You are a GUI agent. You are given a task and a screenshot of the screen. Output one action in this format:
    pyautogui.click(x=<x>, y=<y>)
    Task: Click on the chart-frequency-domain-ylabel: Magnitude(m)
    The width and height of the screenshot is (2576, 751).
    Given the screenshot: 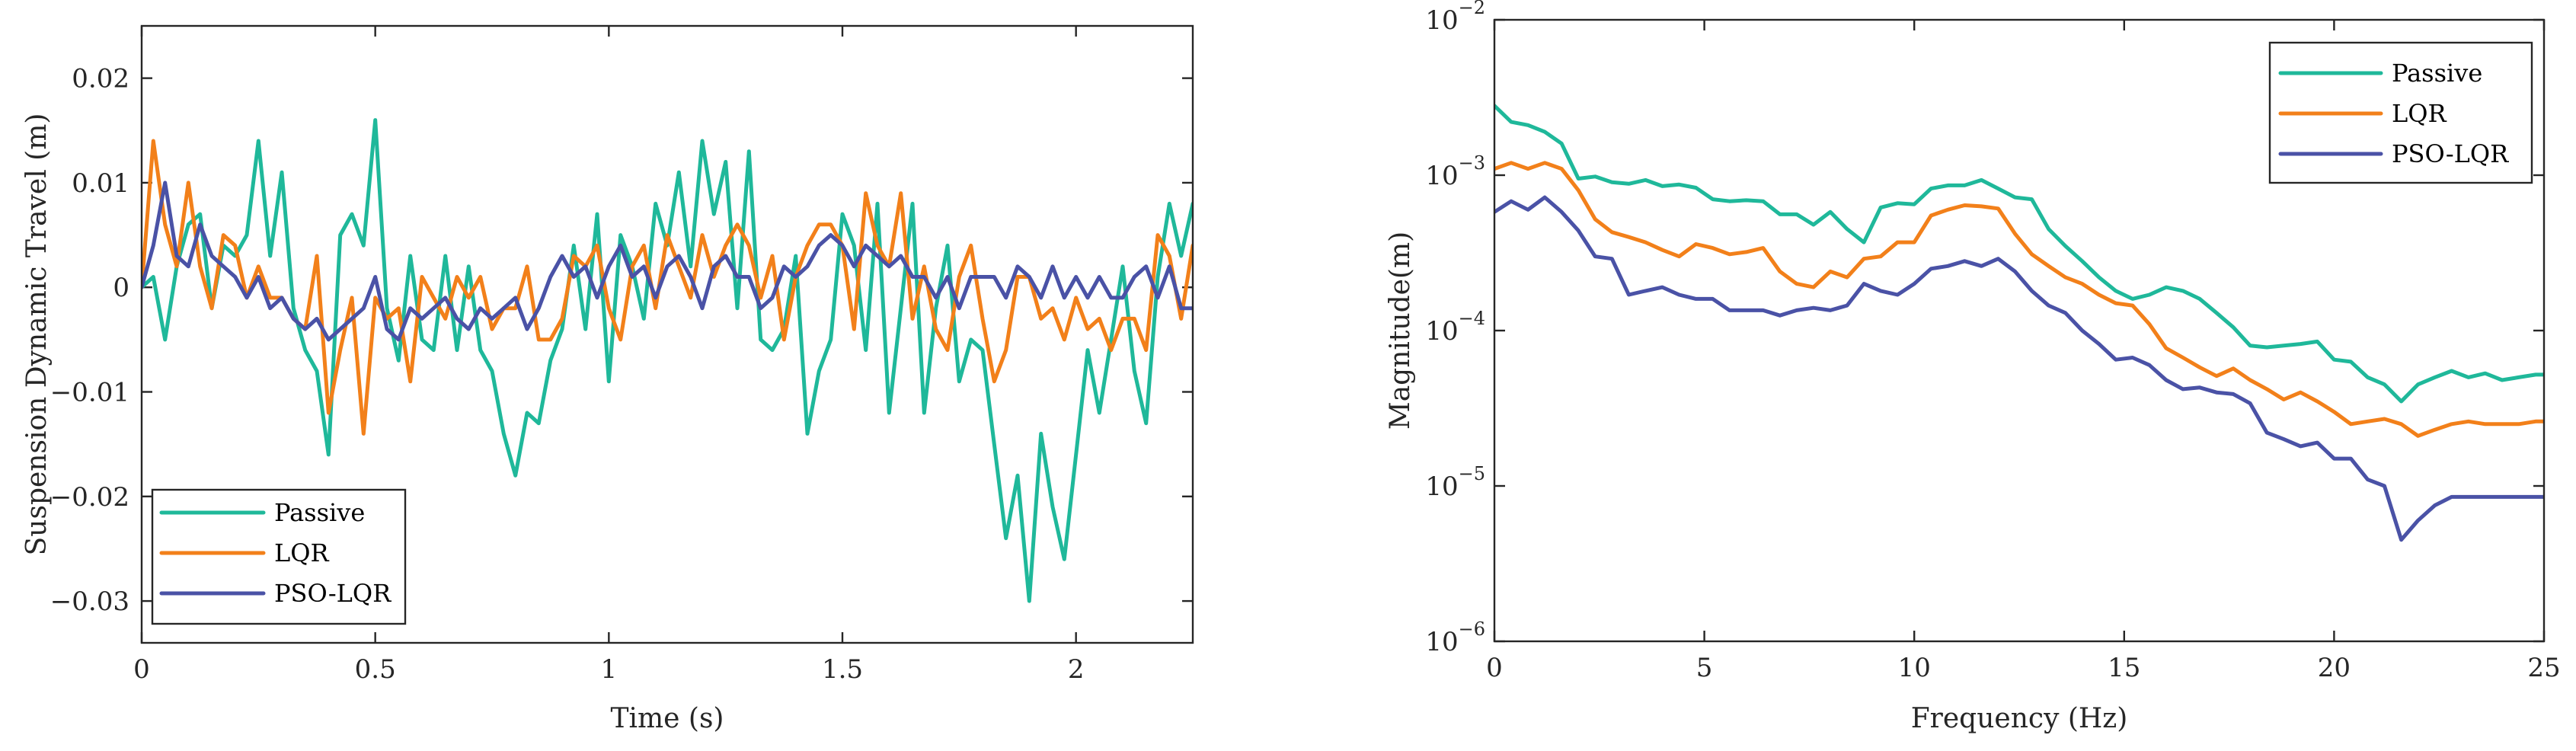 What is the action you would take?
    pyautogui.click(x=1400, y=331)
    